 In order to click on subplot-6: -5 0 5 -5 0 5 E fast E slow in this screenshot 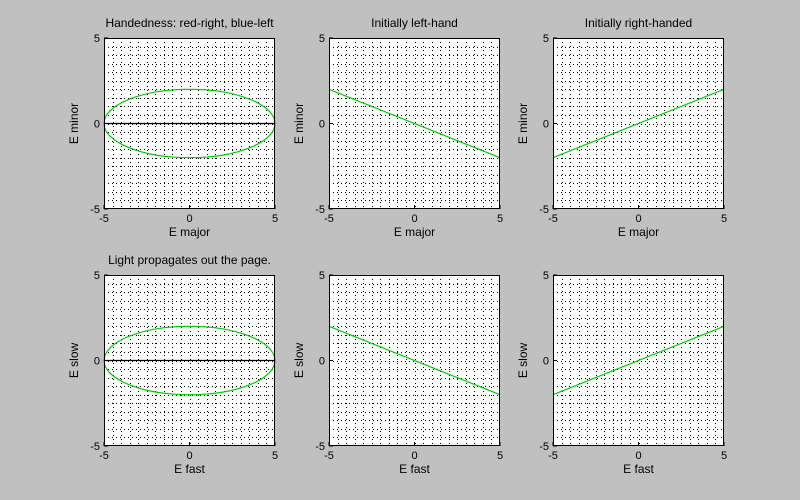, I will do `click(621, 373)`.